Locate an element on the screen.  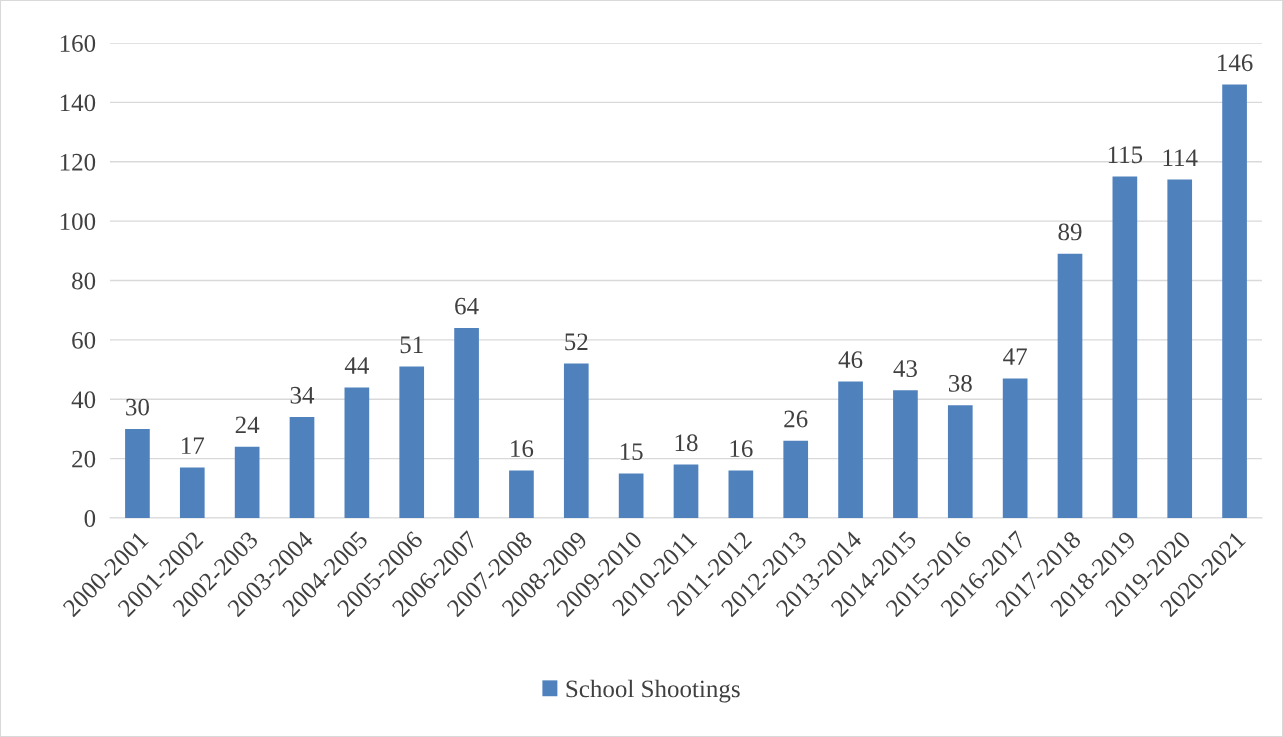
data-label: 24 is located at coordinates (247, 425).